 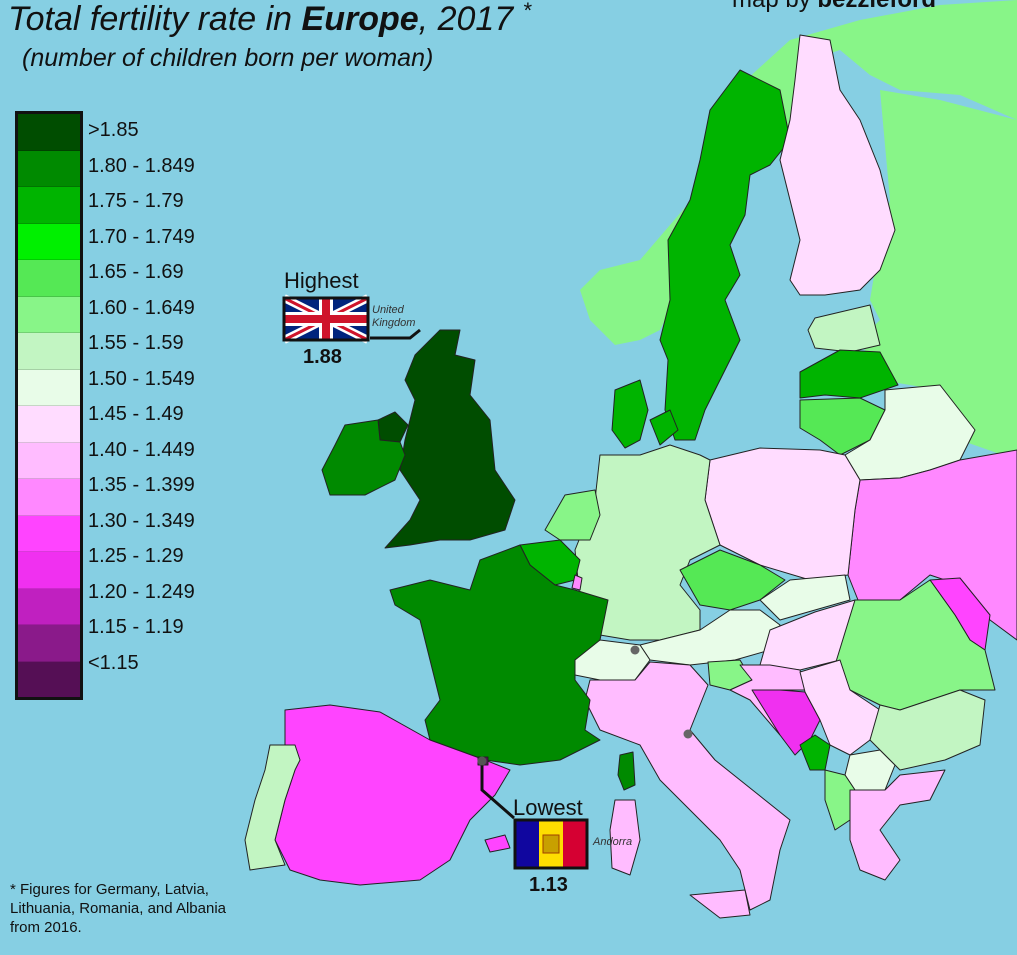 I want to click on country-bosnia, so click(x=786, y=722).